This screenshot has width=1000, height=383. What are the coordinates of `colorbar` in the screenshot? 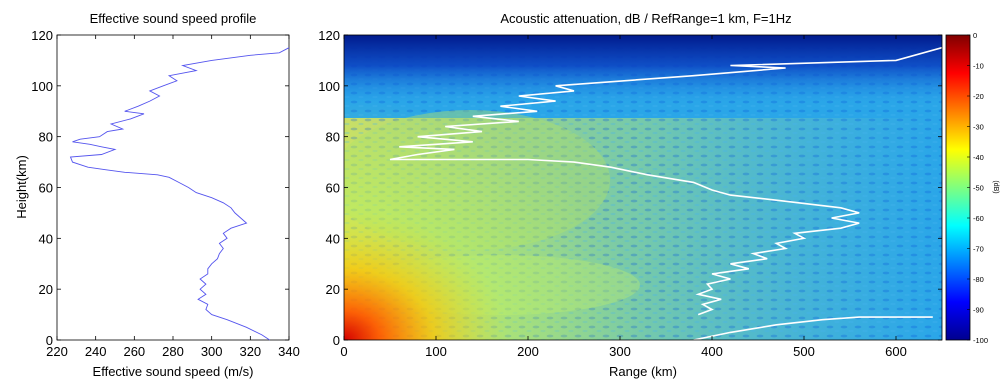 It's located at (958, 187).